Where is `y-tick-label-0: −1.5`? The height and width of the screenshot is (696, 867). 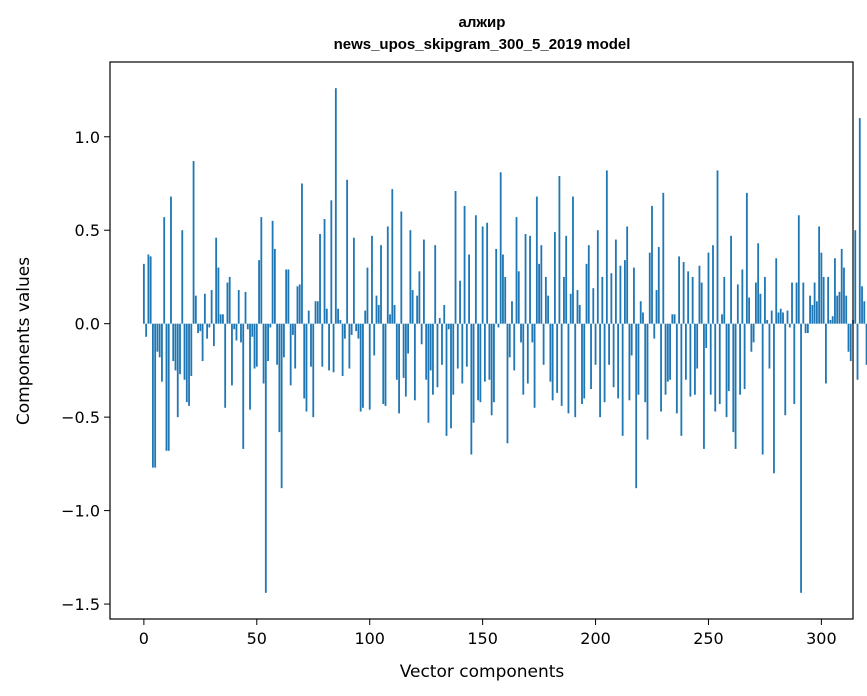 y-tick-label-0: −1.5 is located at coordinates (80, 604).